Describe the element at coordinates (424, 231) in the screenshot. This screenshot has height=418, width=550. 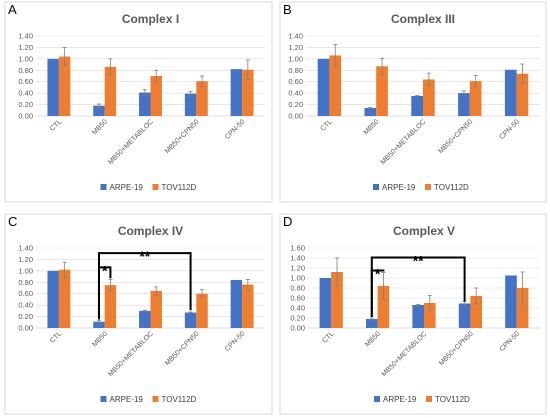
I see `chart-title: Complex V` at that location.